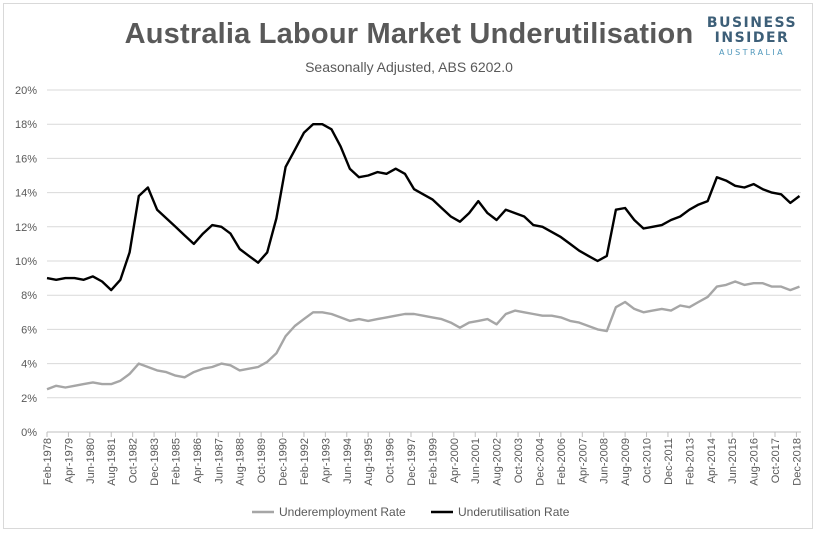  I want to click on x-tick-label: Apr-1986, so click(198, 460).